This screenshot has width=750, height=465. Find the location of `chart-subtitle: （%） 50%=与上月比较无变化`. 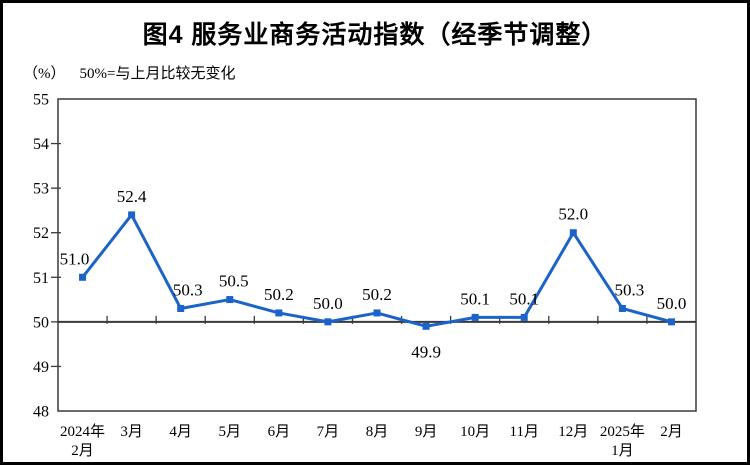

chart-subtitle: （%） 50%=与上月比较无变化 is located at coordinates (129, 72).